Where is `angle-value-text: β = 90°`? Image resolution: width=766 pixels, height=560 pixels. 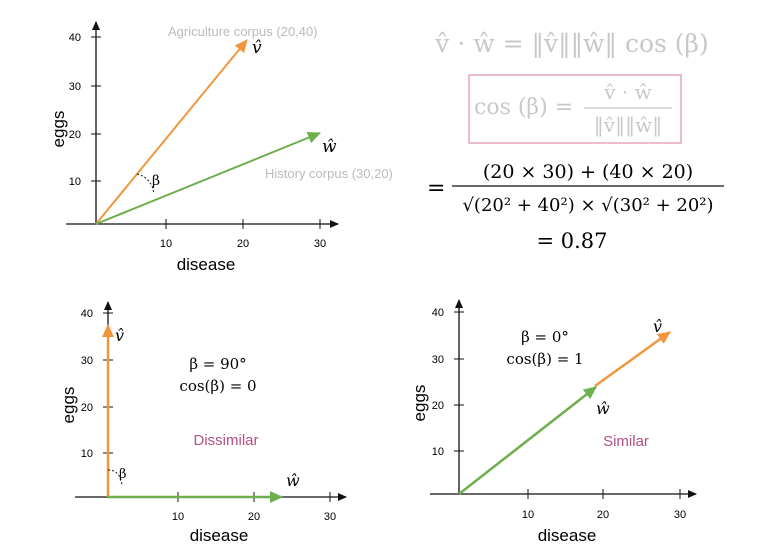
angle-value-text: β = 90° is located at coordinates (217, 364).